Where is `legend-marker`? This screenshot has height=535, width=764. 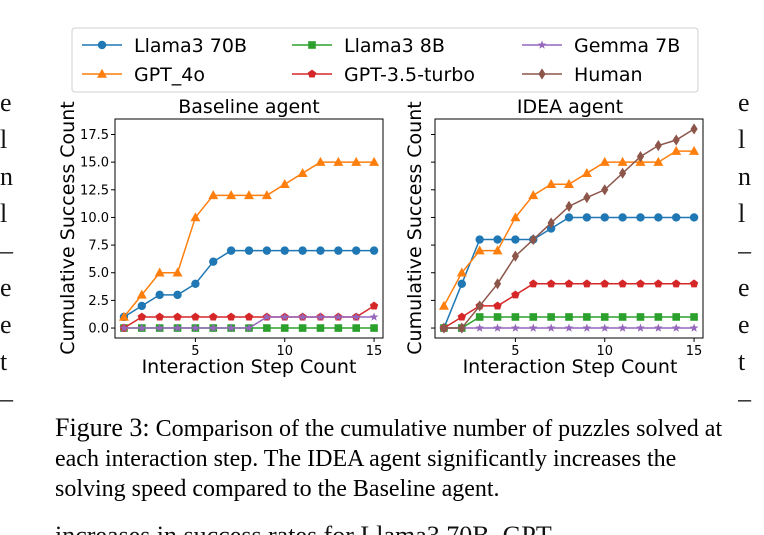 legend-marker is located at coordinates (102, 45).